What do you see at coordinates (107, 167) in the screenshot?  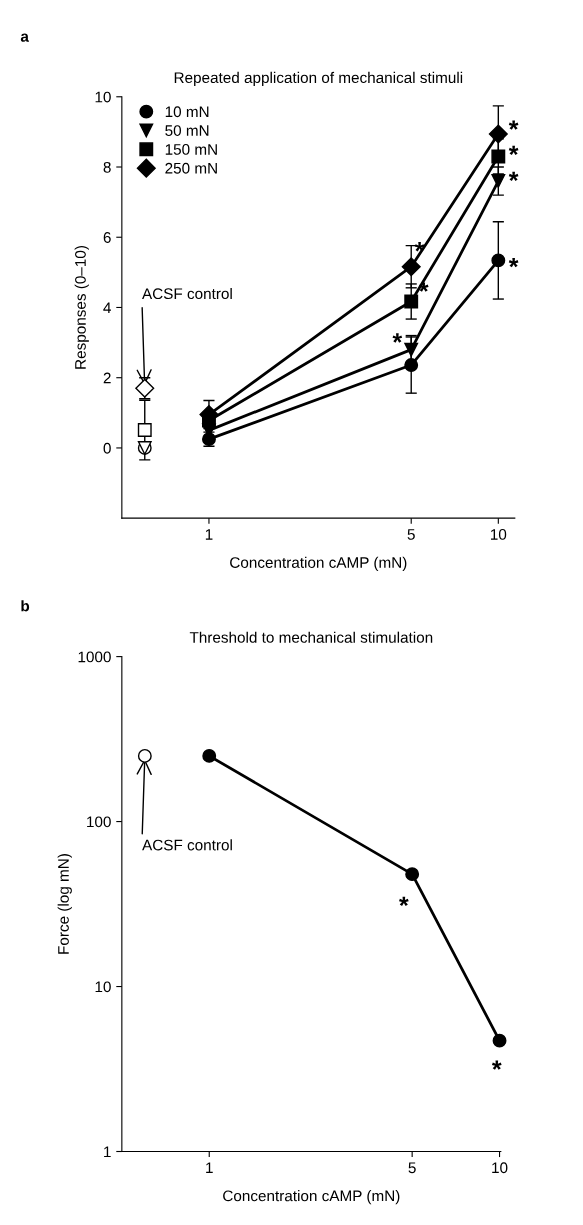 I see `y-tick-label: 8` at bounding box center [107, 167].